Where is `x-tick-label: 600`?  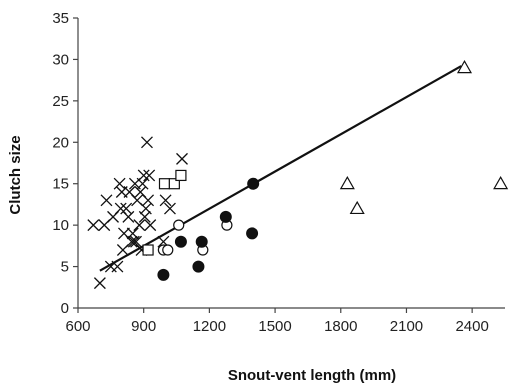 x-tick-label: 600 is located at coordinates (77, 326).